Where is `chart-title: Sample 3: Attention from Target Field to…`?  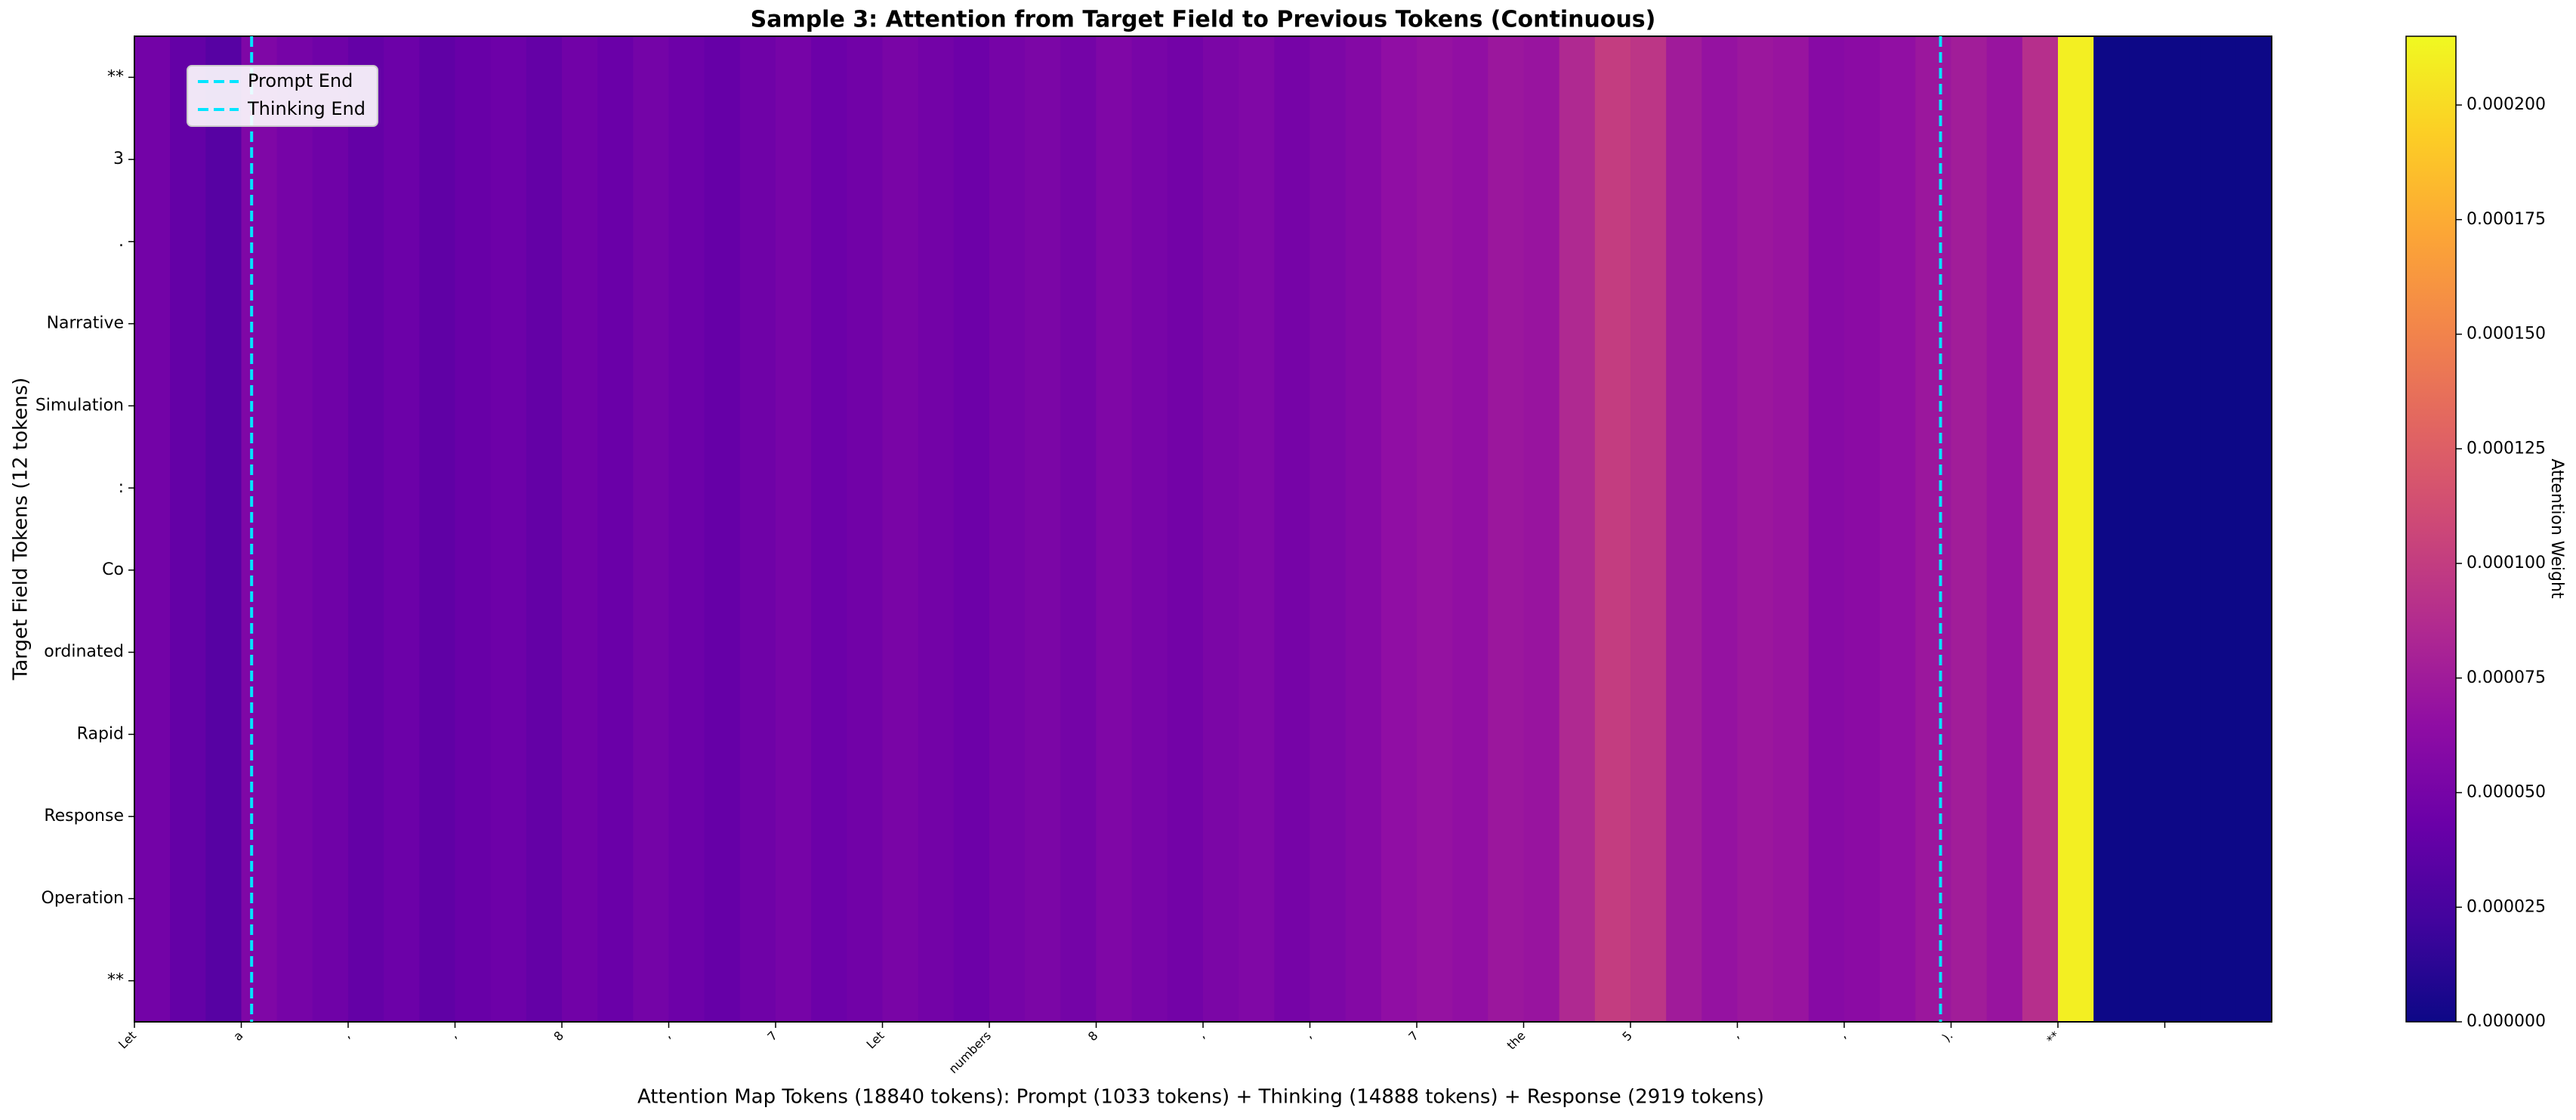
chart-title: Sample 3: Attention from Target Field to… is located at coordinates (1203, 20).